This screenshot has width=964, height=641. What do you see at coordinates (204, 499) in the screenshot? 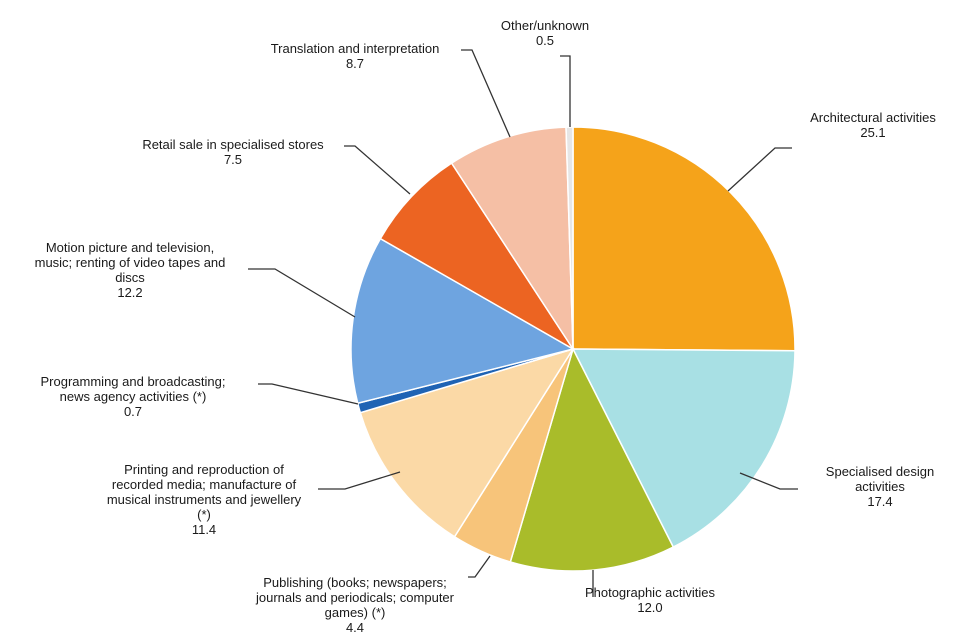
I see `slice-category-label: musical instruments and jewellery` at bounding box center [204, 499].